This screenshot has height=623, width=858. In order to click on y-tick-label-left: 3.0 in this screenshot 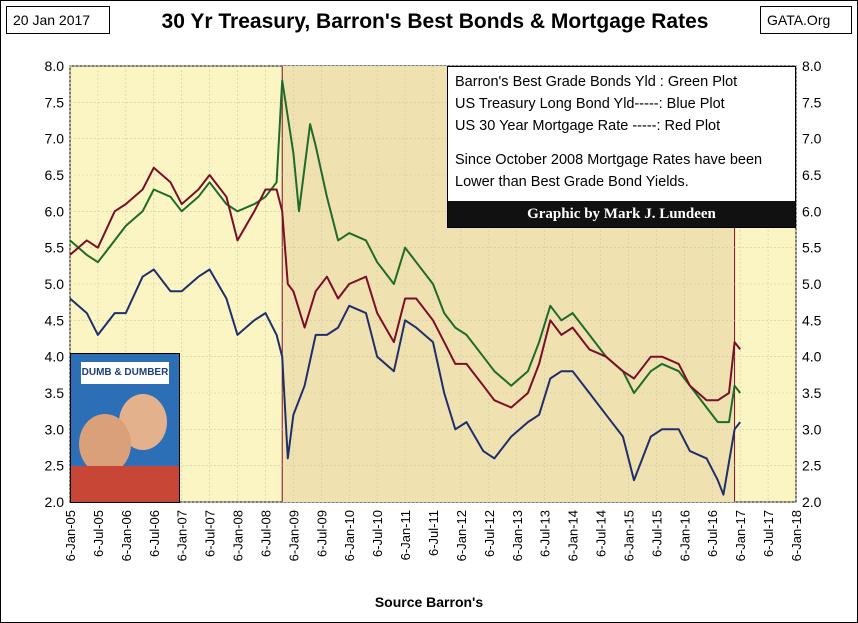, I will do `click(55, 429)`.